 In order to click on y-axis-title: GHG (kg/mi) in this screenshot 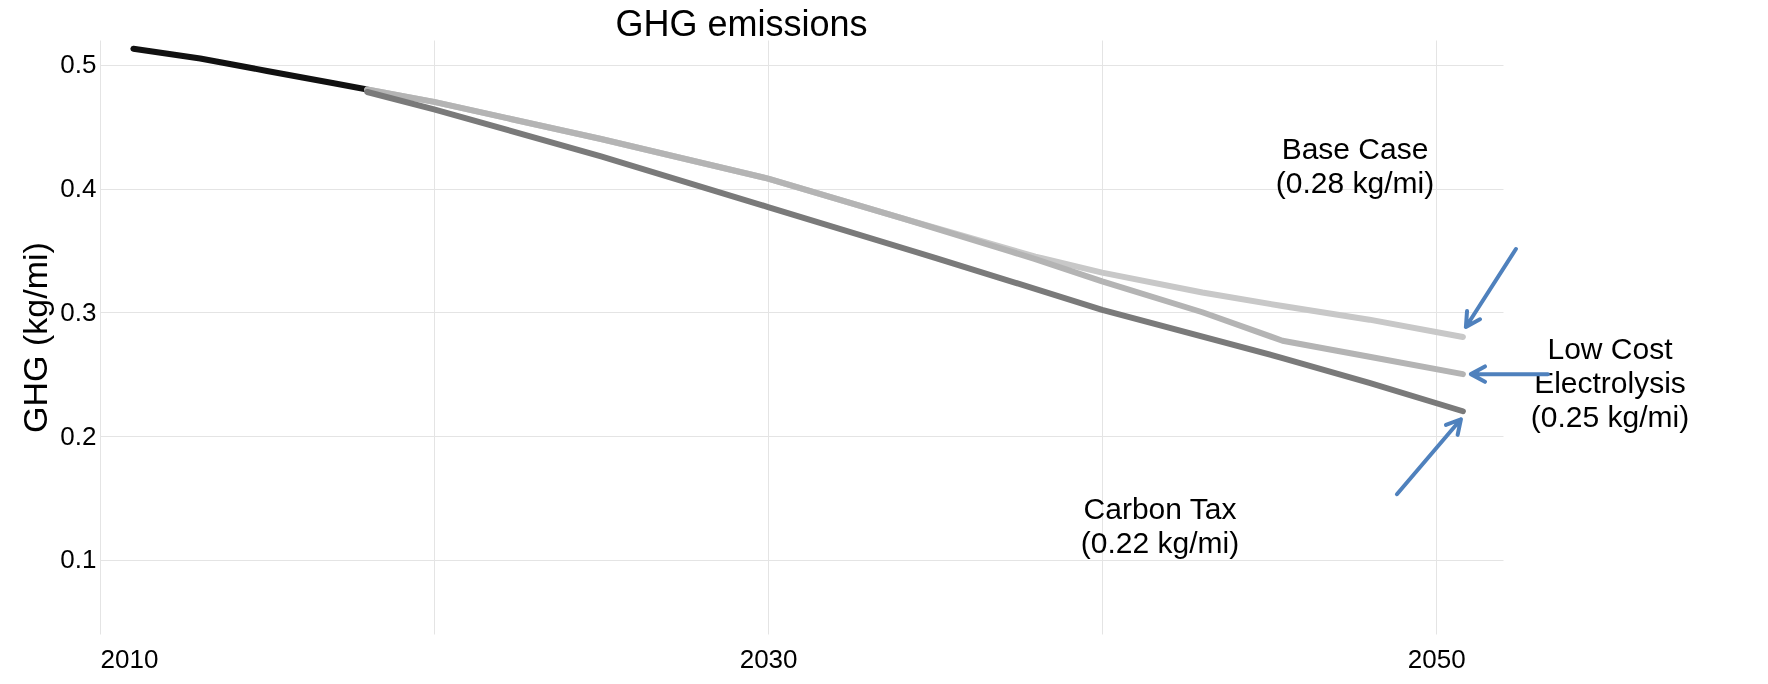, I will do `click(35, 337)`.